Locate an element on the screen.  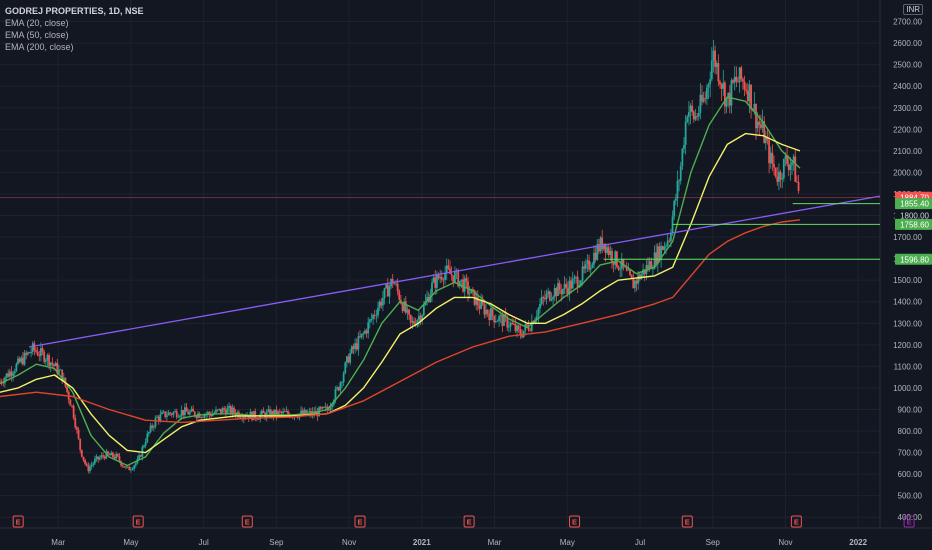
indicator-ema200: EMA (200, close) is located at coordinates (39, 47).